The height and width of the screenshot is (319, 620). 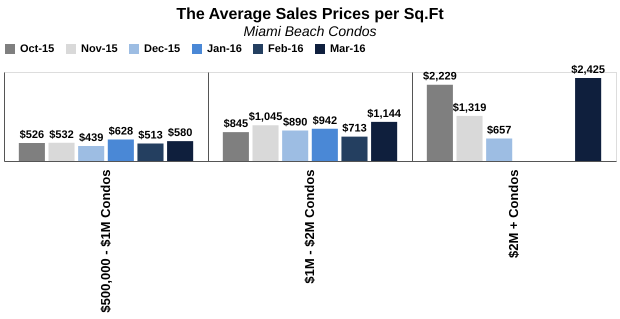 What do you see at coordinates (286, 49) in the screenshot?
I see `legend-label: Feb-16` at bounding box center [286, 49].